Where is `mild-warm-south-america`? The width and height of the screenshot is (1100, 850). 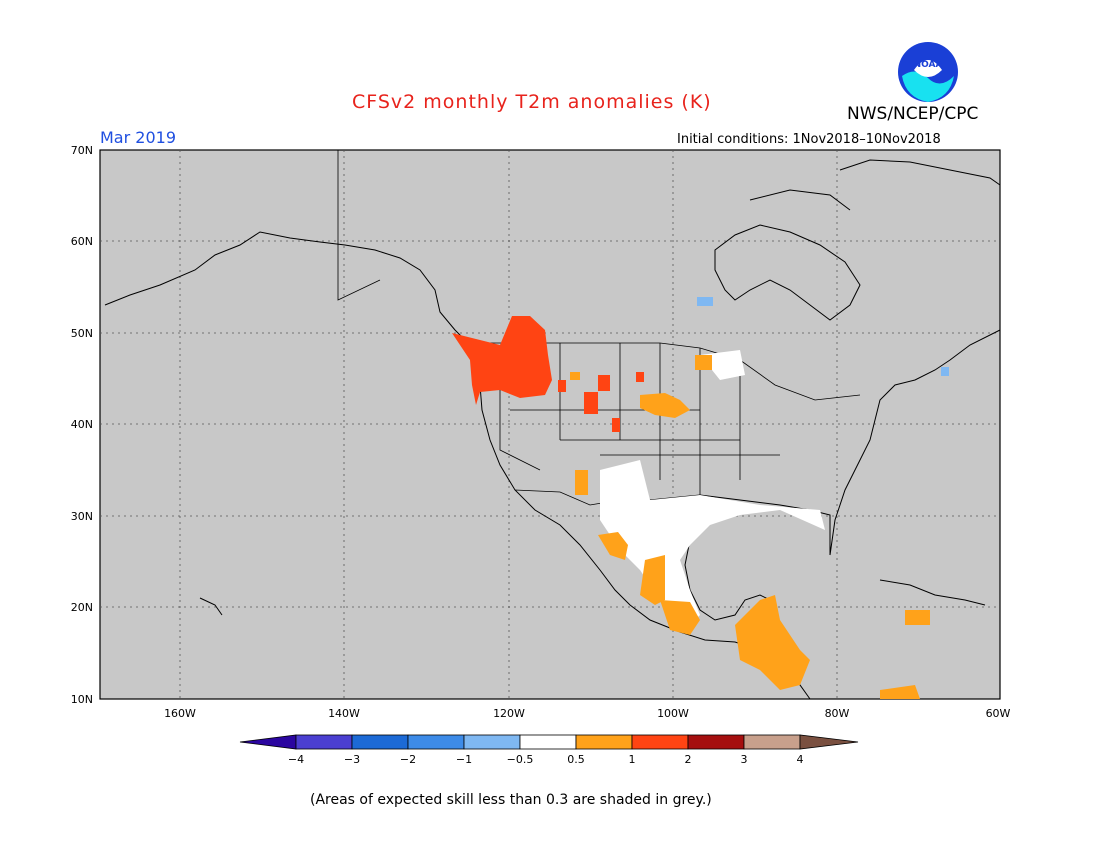
mild-warm-south-america is located at coordinates (900, 692).